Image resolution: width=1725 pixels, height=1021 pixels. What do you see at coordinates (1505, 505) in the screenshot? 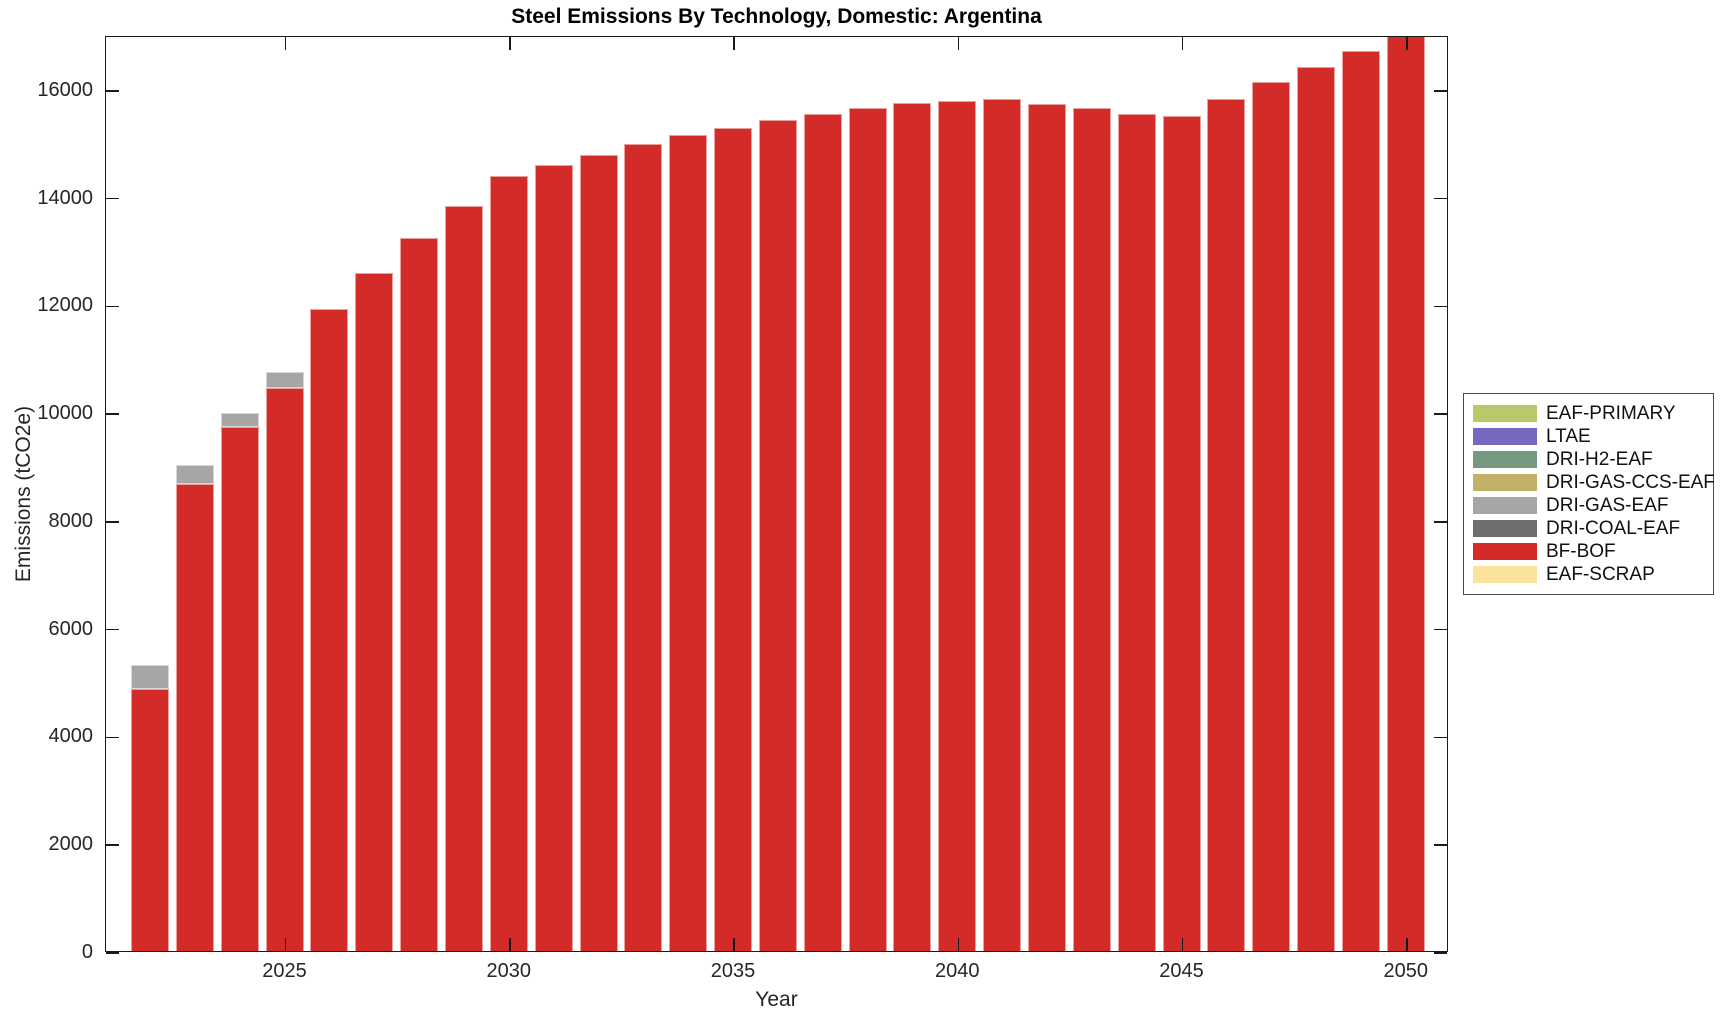
I see `legend-swatch-DRI-GAS-EAF` at bounding box center [1505, 505].